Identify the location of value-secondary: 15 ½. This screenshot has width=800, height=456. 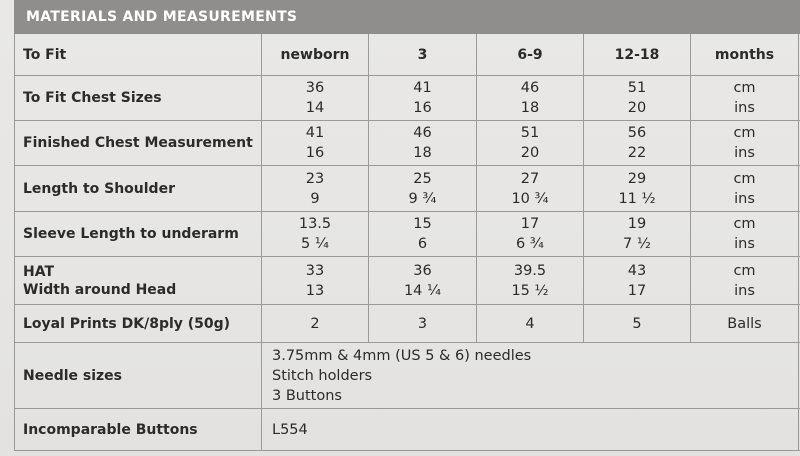
(530, 290).